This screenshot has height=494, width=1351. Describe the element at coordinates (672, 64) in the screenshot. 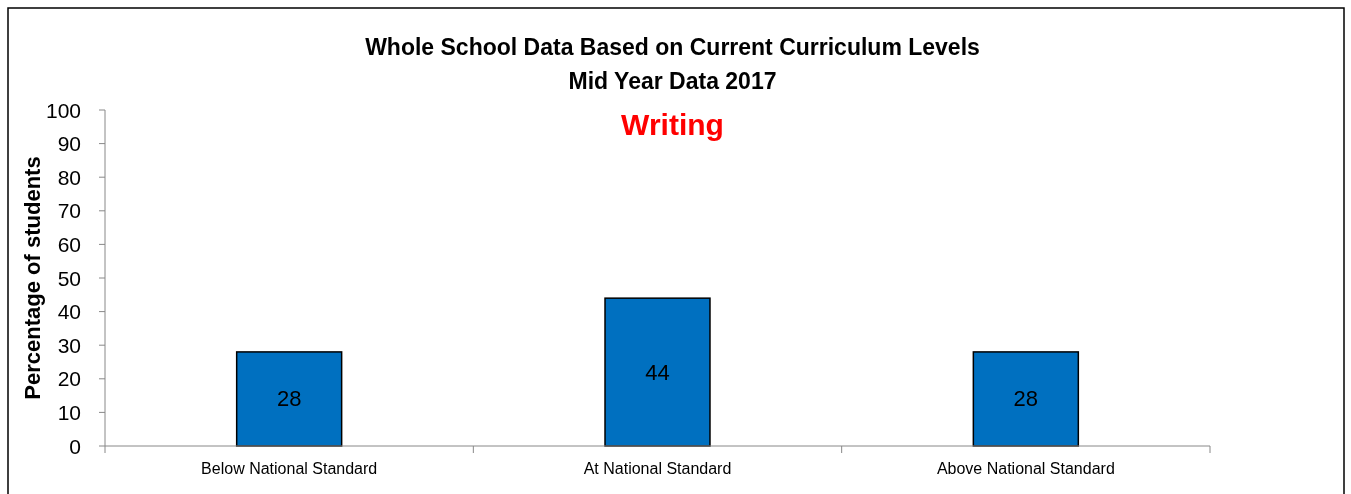

I see `chart-title: Whole School Data Based on Current Curriculum Levels Mid Year Data 2017` at that location.